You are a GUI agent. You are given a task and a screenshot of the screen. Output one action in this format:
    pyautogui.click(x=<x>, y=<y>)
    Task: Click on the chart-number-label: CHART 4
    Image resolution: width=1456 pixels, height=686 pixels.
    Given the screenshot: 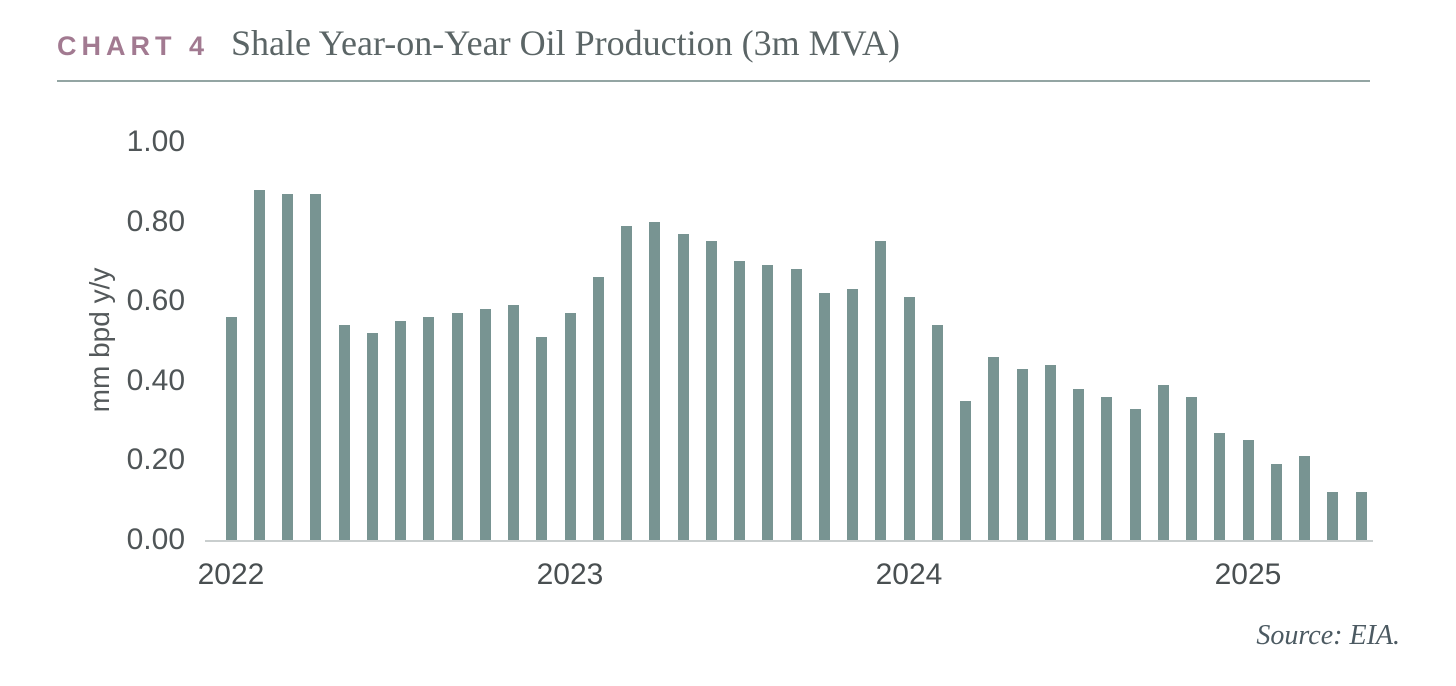 What is the action you would take?
    pyautogui.click(x=133, y=46)
    